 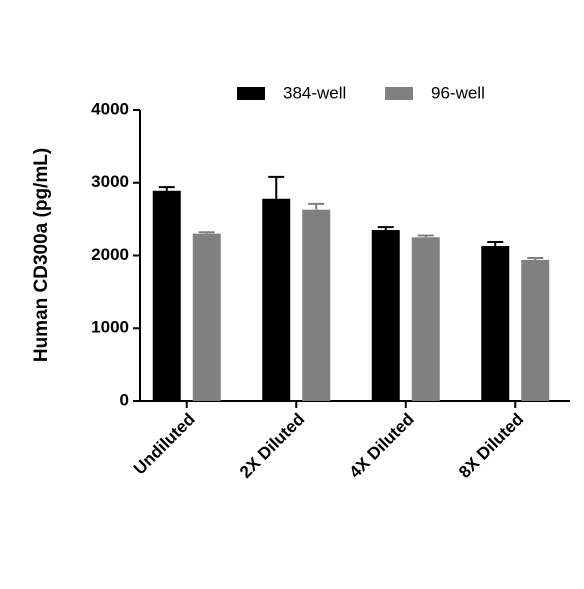 What do you see at coordinates (110, 108) in the screenshot?
I see `y-tick-label: 4000` at bounding box center [110, 108].